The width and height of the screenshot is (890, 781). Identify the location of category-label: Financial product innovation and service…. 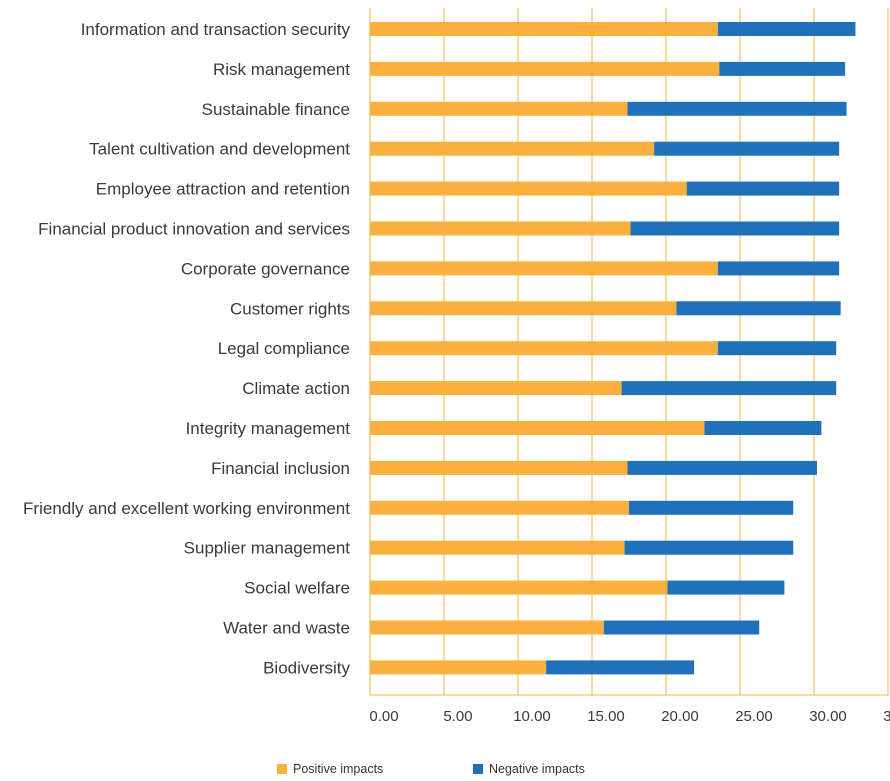
(194, 229).